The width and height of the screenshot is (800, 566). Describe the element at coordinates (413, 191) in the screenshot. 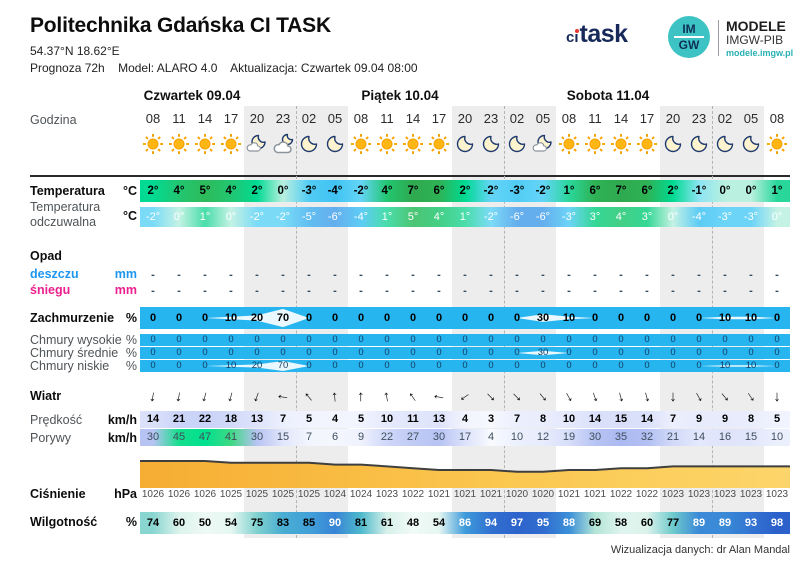

I see `temperature-strip-cell: 7°` at that location.